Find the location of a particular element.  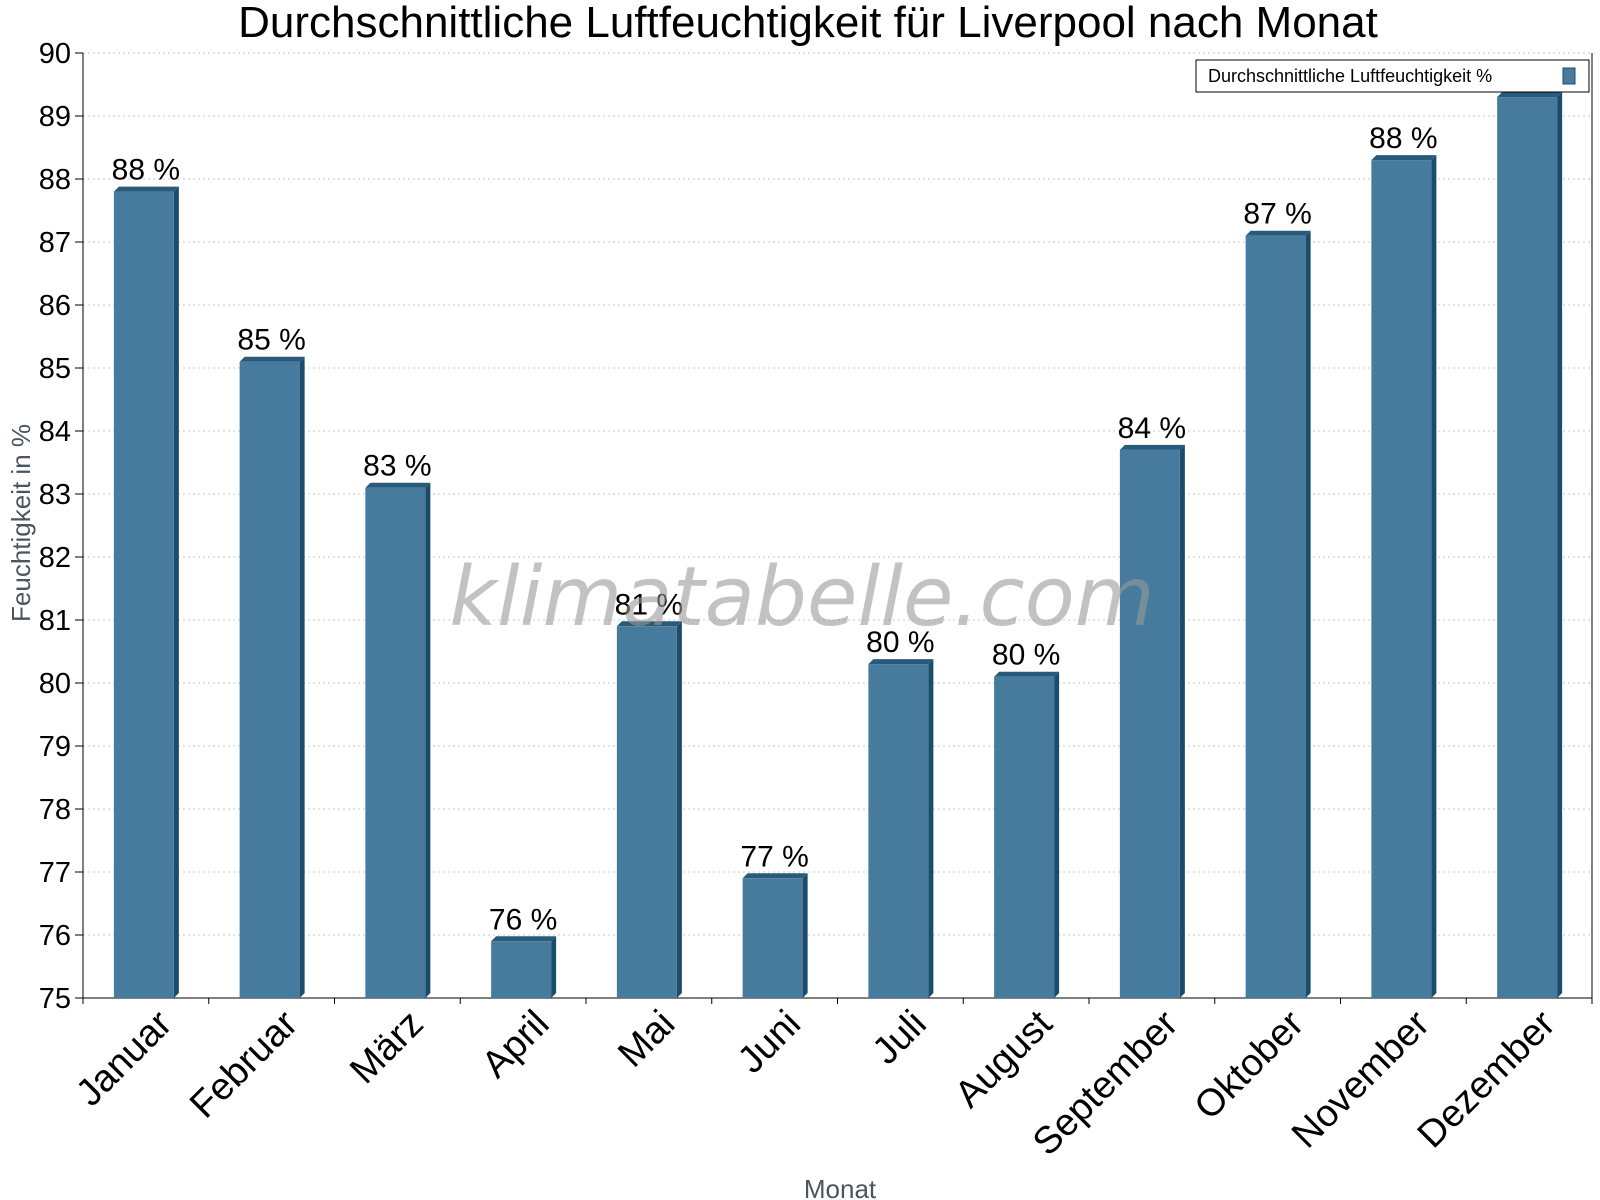

x-tick-label: August is located at coordinates (1004, 1059).